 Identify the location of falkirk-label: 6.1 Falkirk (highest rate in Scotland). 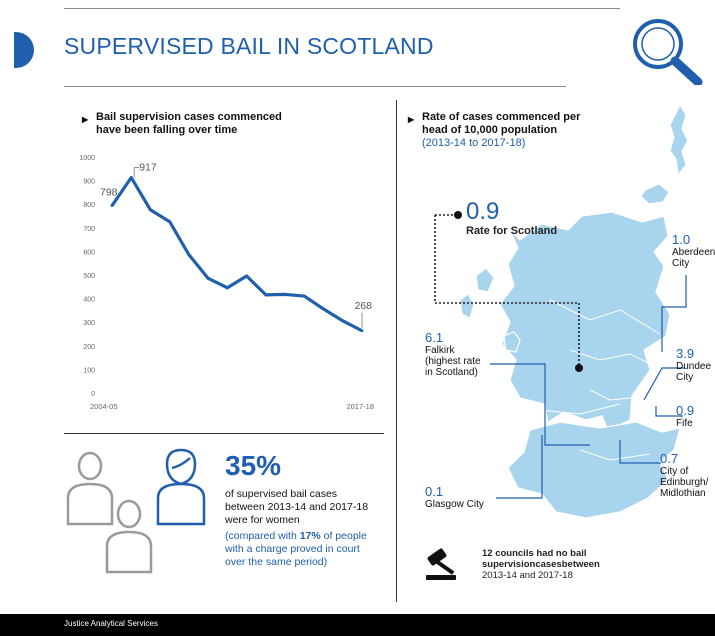
(453, 354).